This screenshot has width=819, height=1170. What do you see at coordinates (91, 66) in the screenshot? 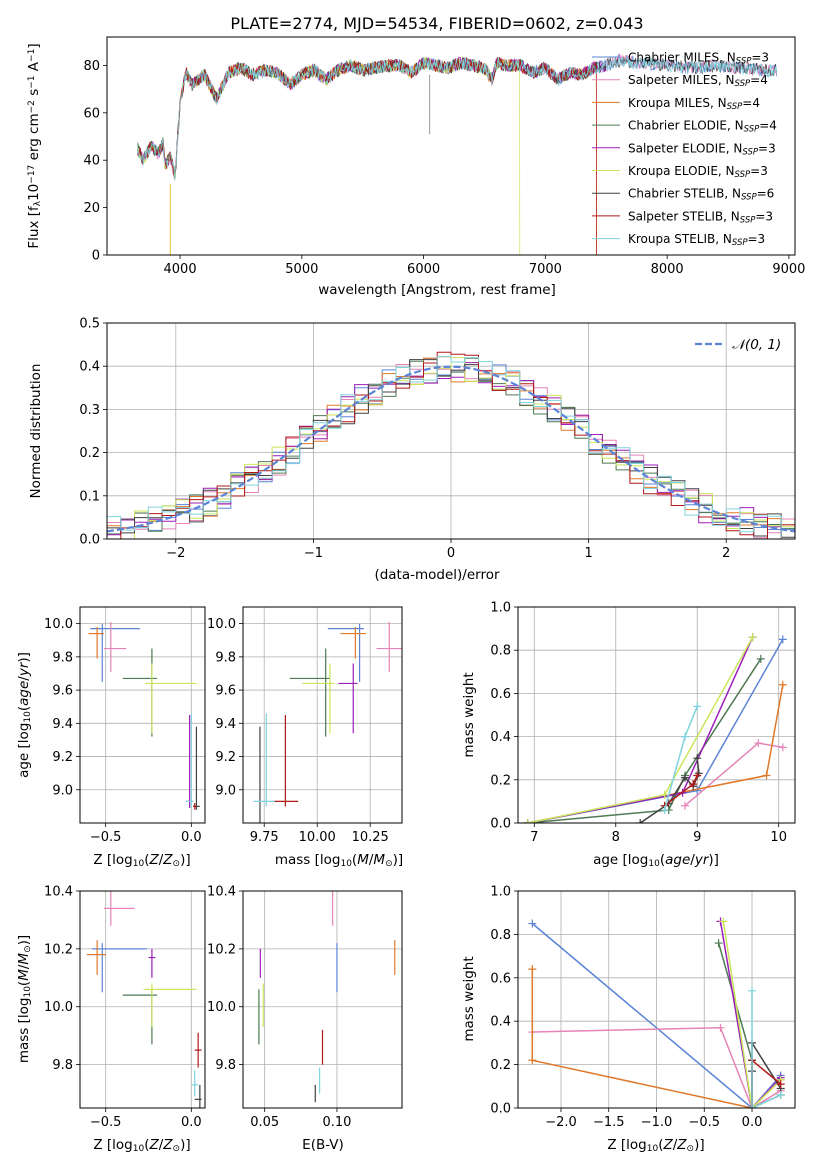
I see `y-tick-label: 80` at bounding box center [91, 66].